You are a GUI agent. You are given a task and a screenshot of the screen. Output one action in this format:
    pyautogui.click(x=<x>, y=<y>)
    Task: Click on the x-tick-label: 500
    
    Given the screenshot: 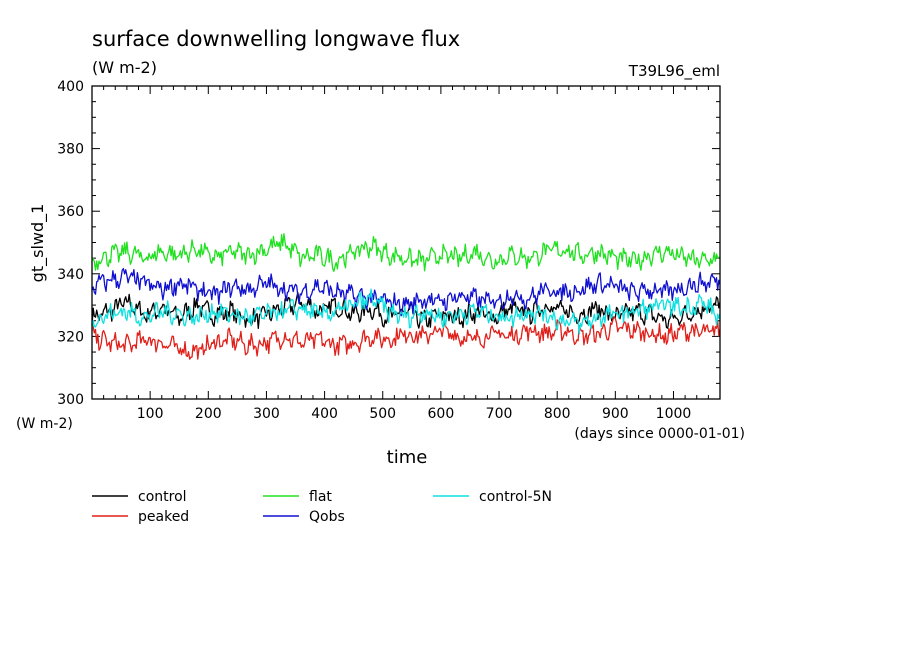 What is the action you would take?
    pyautogui.click(x=382, y=414)
    